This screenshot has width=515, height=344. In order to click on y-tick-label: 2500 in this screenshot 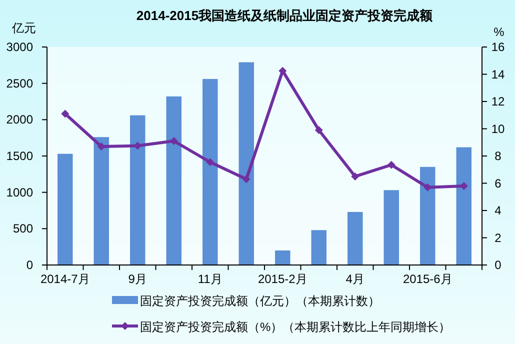, I will do `click(20, 83)`.